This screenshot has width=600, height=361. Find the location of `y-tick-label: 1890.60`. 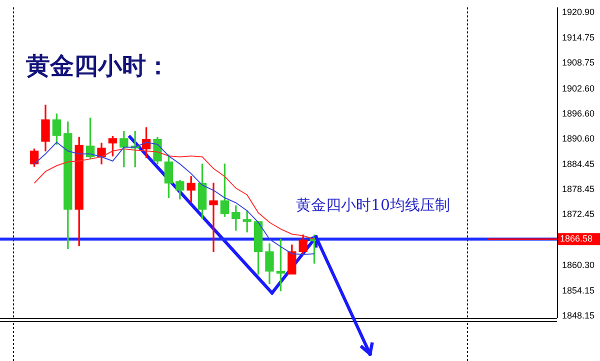

y-tick-label: 1890.60 is located at coordinates (578, 138).